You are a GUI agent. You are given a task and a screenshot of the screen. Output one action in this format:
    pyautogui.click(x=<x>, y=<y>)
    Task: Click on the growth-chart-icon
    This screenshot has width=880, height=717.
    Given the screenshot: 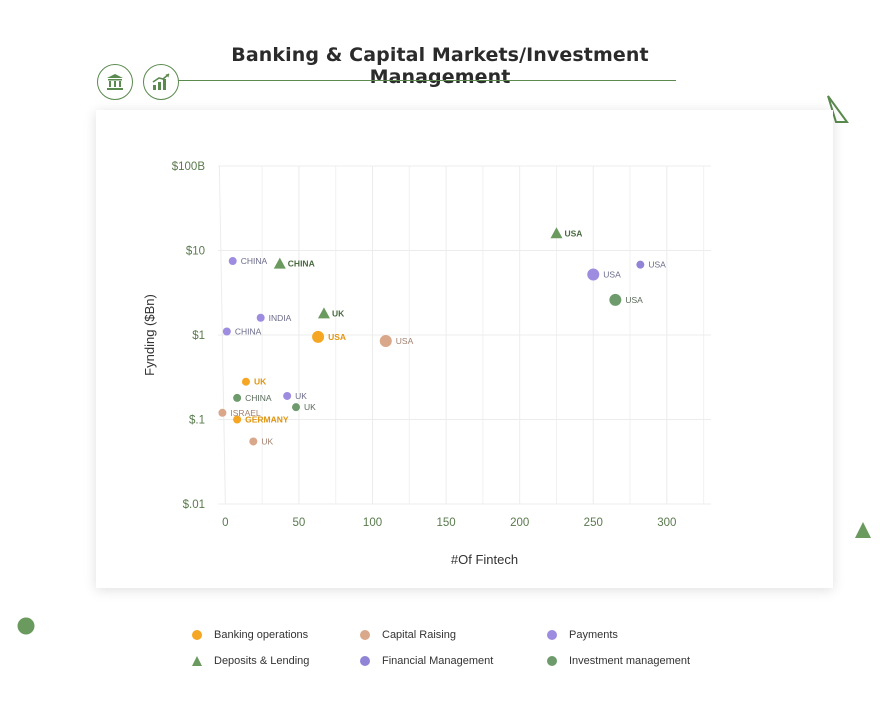 What is the action you would take?
    pyautogui.click(x=161, y=81)
    